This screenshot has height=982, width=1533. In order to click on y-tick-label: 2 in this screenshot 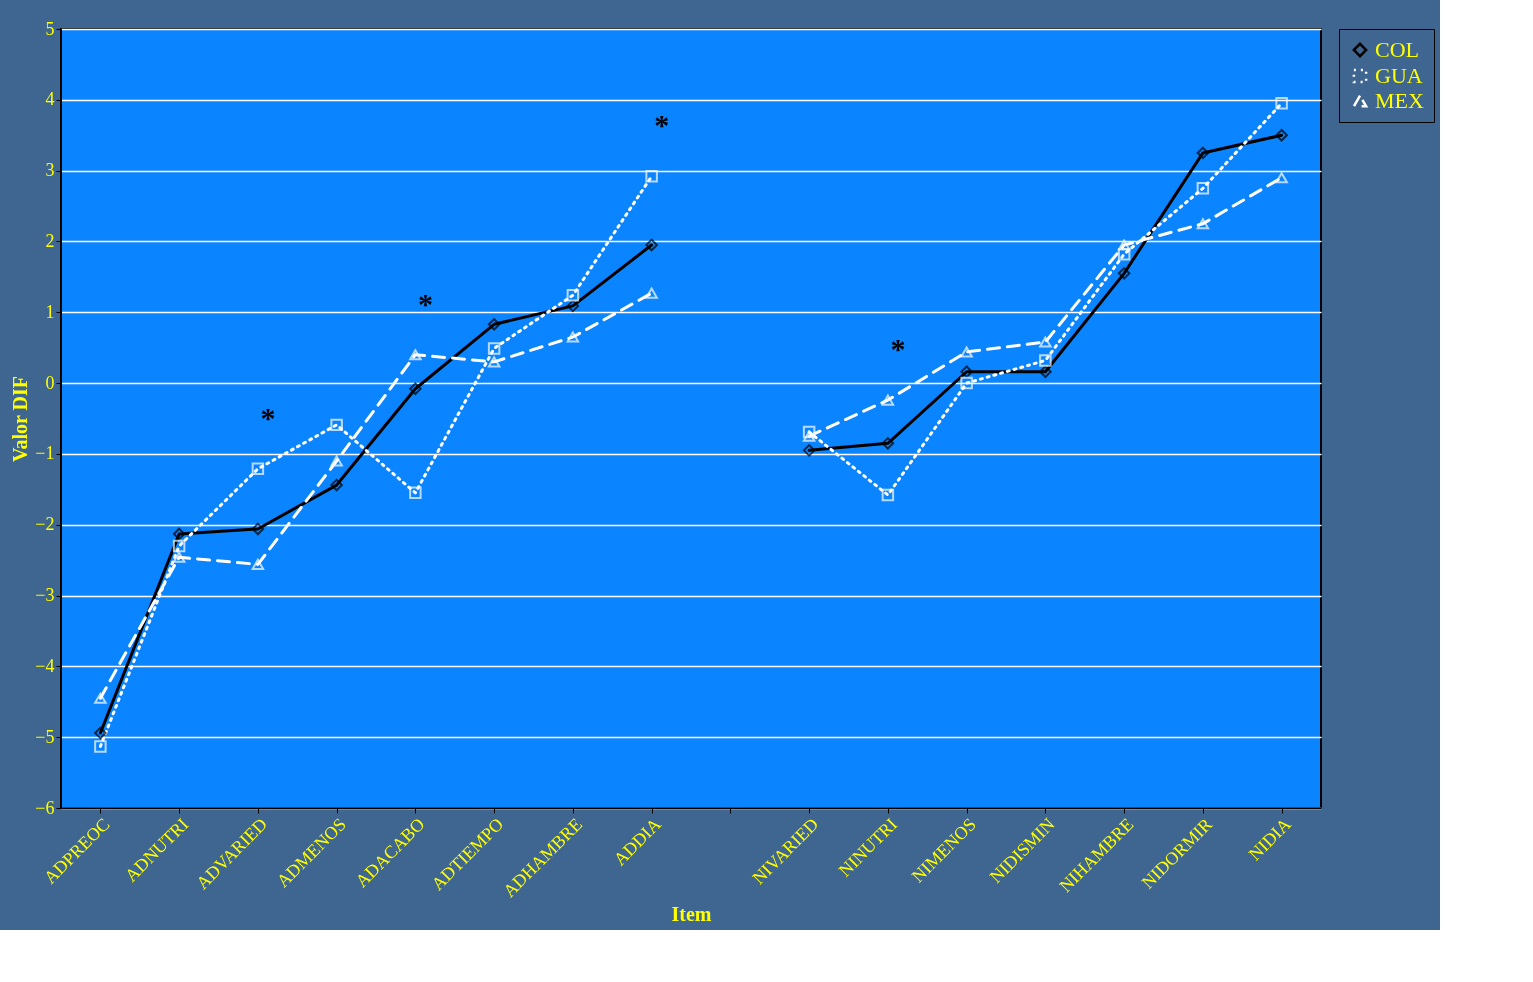, I will do `click(50, 240)`.